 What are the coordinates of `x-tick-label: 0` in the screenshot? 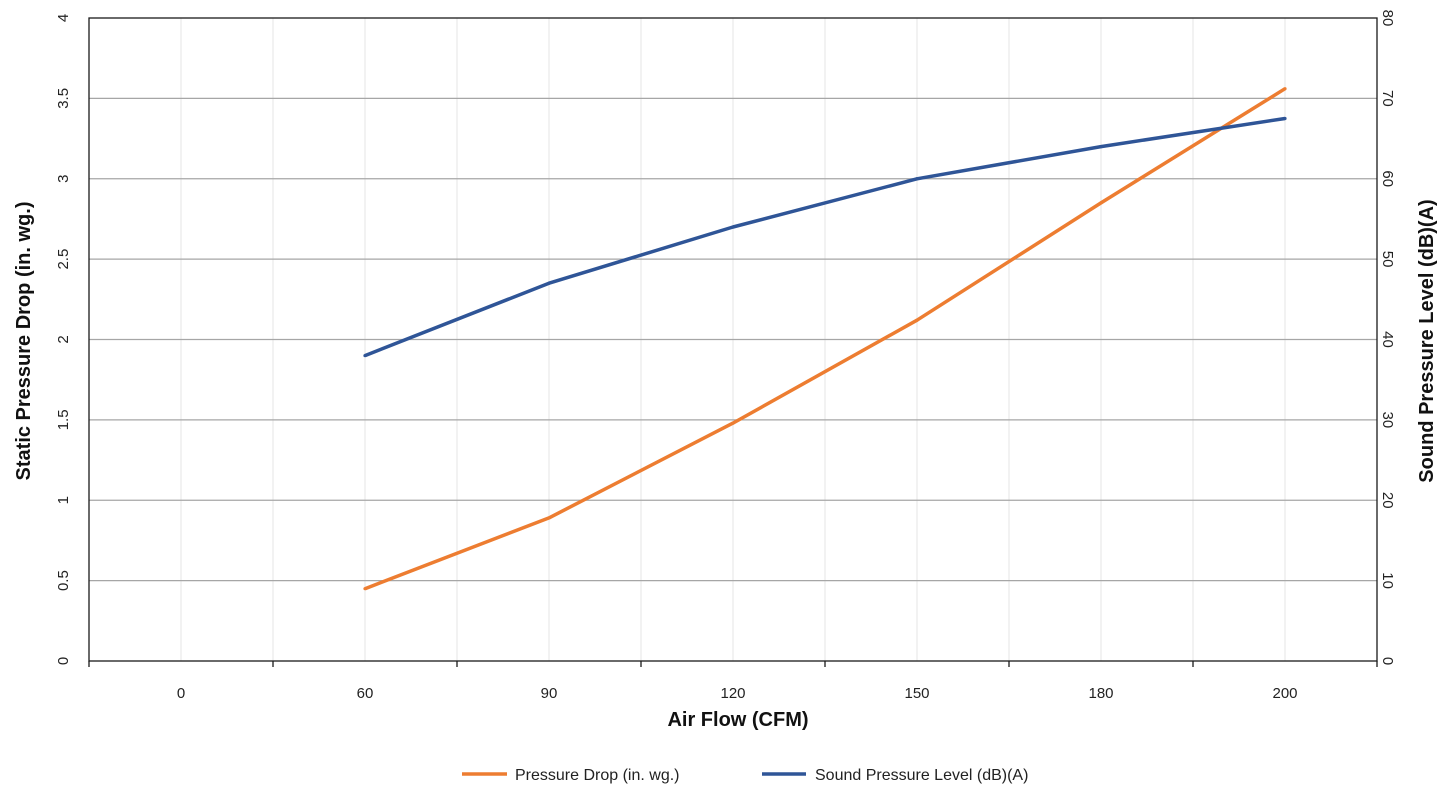 It's located at (181, 693).